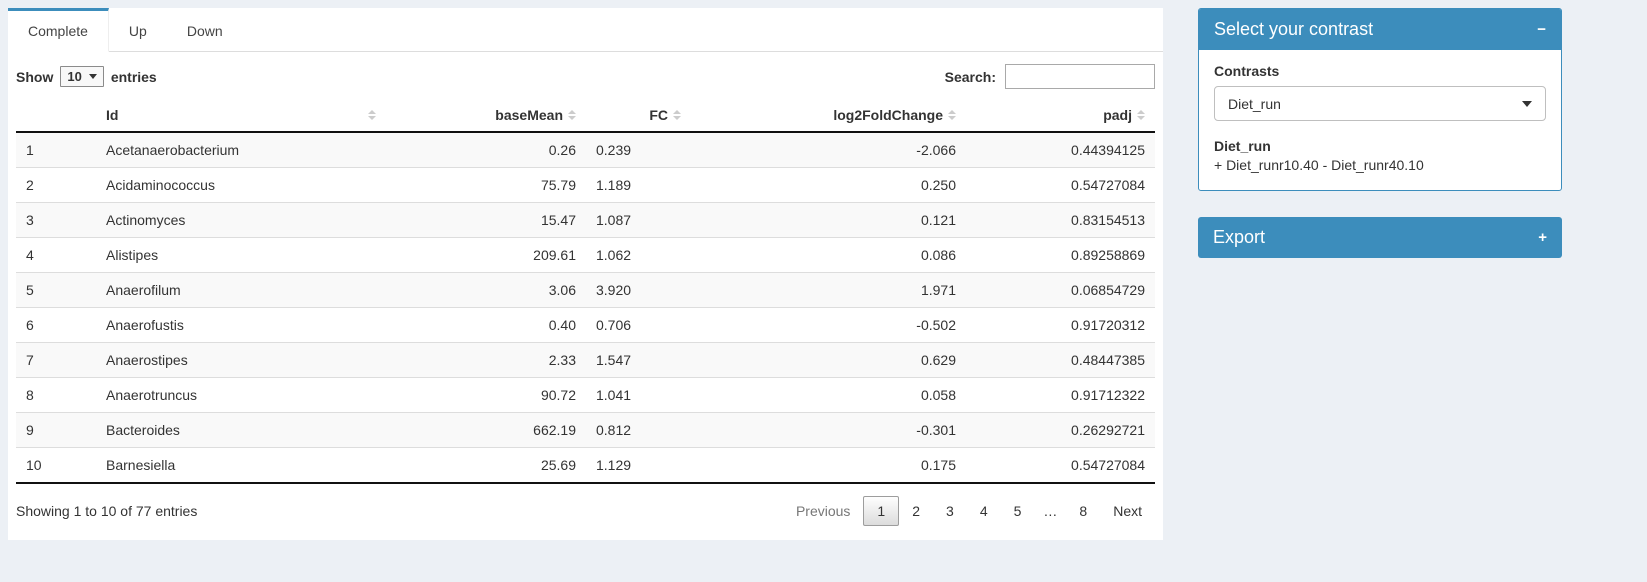 Image resolution: width=1647 pixels, height=582 pixels. What do you see at coordinates (56, 185) in the screenshot?
I see `cell-rownum: 2` at bounding box center [56, 185].